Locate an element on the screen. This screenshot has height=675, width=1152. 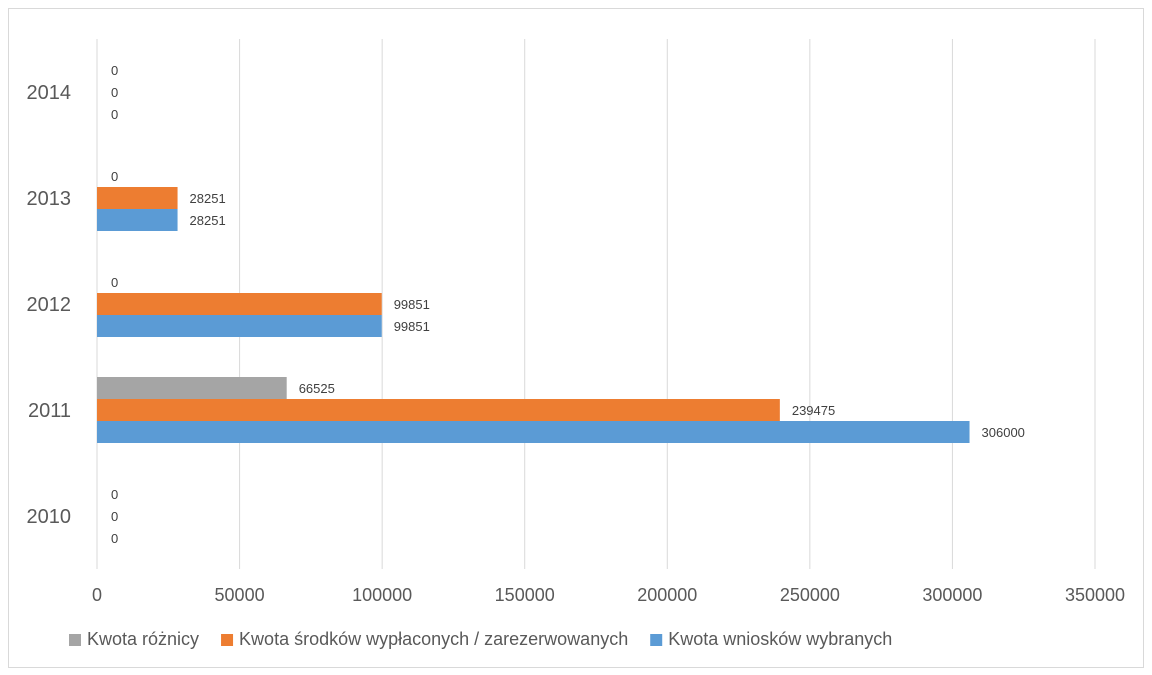
data-label-2011-series-2: 66525 is located at coordinates (317, 388).